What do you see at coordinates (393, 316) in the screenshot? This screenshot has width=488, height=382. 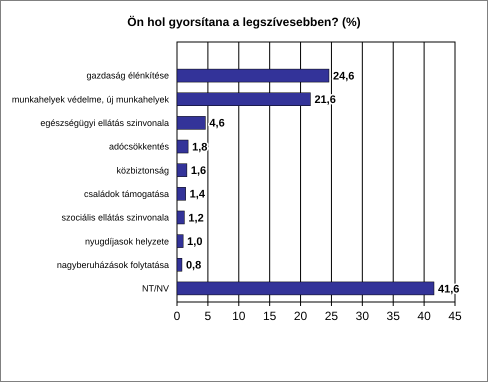 I see `x-tick-label: 35` at bounding box center [393, 316].